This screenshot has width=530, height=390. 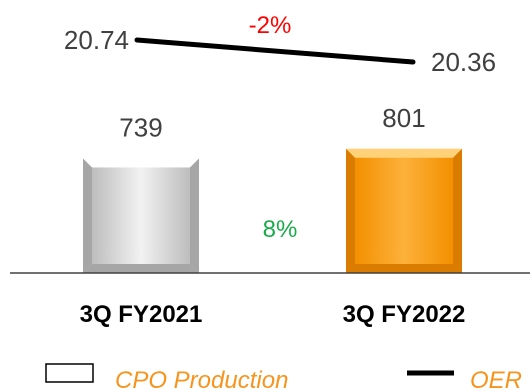 I want to click on bar-value-label-2: 801, so click(x=403, y=118).